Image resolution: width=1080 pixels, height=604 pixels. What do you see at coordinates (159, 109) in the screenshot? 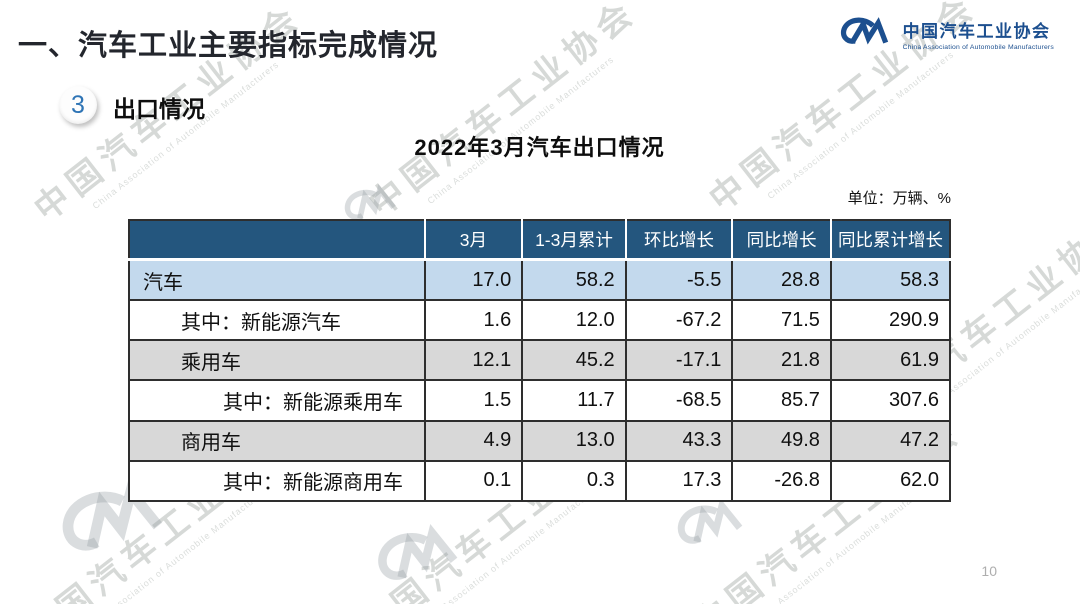
I see `subsection-title: 出口情况` at bounding box center [159, 109].